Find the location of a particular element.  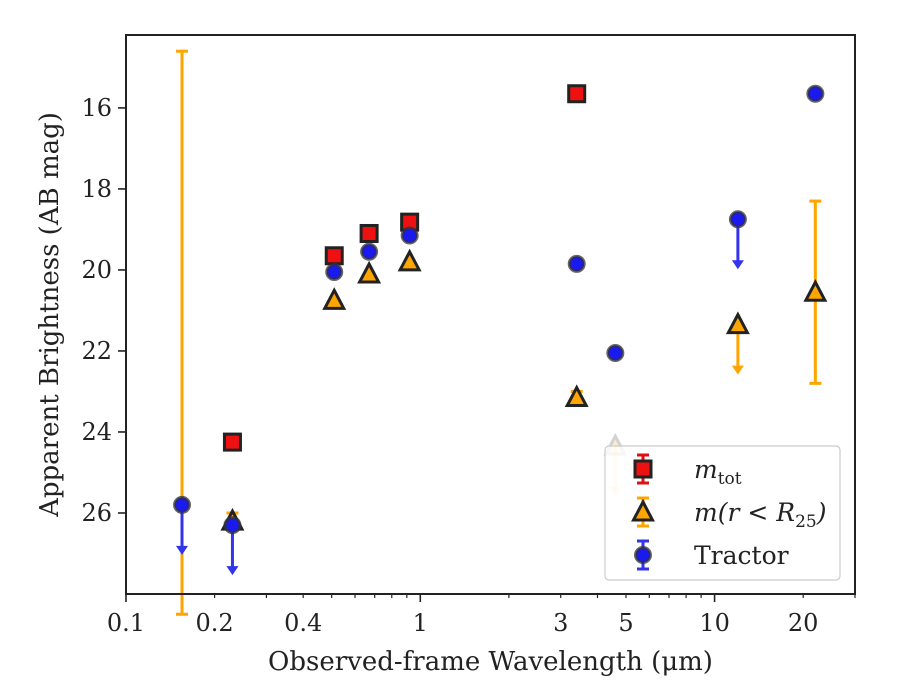

legend: mtot m(r < R25) Tractor is located at coordinates (722, 513).